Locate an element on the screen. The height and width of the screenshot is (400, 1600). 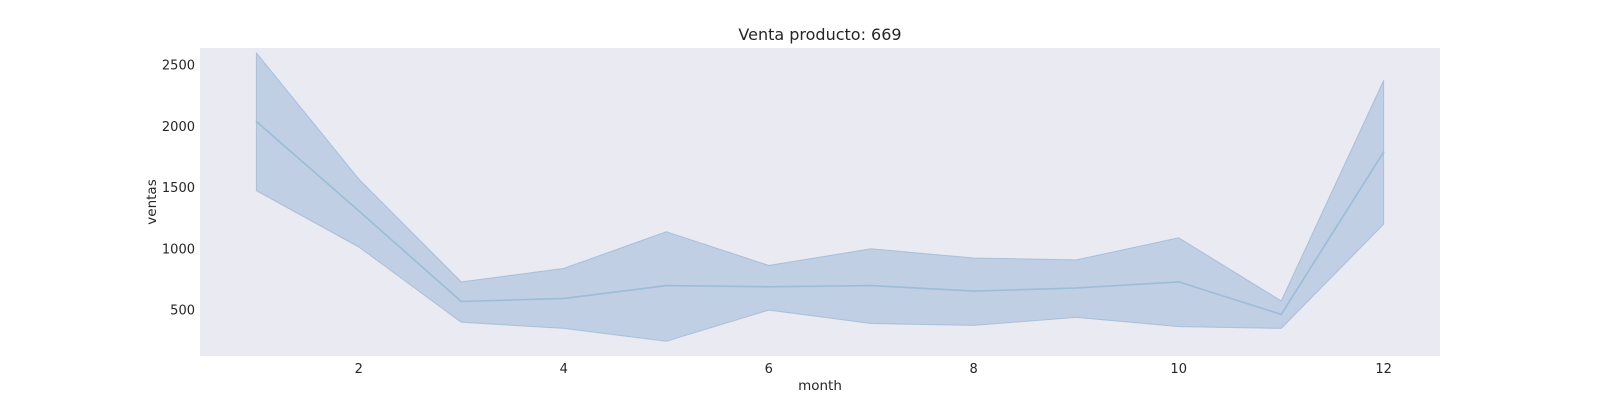
x-tick-label: 8 is located at coordinates (974, 369).